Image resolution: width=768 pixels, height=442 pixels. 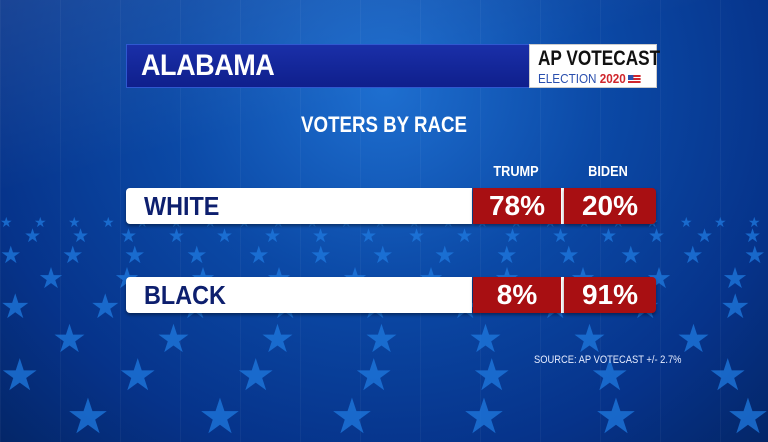 I want to click on logo-subtitle: ELECTION 2020, so click(x=589, y=78).